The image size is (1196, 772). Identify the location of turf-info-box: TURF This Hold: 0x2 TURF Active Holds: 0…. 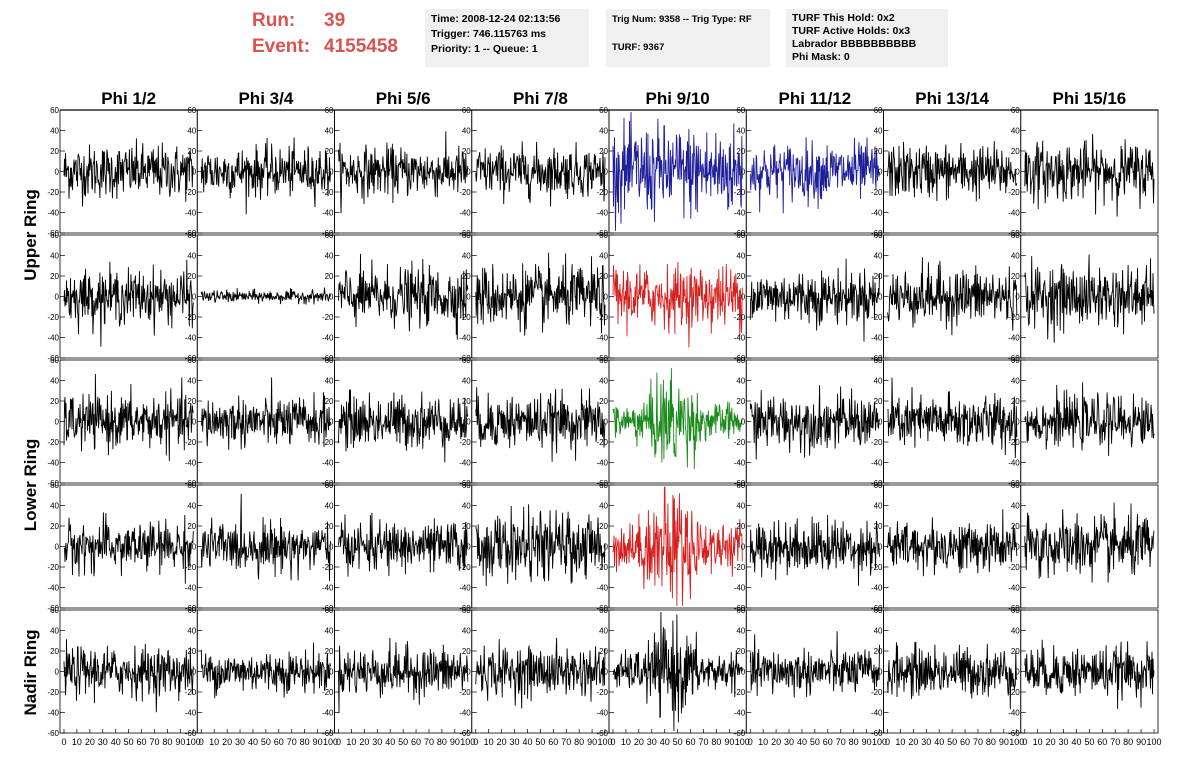
(867, 38).